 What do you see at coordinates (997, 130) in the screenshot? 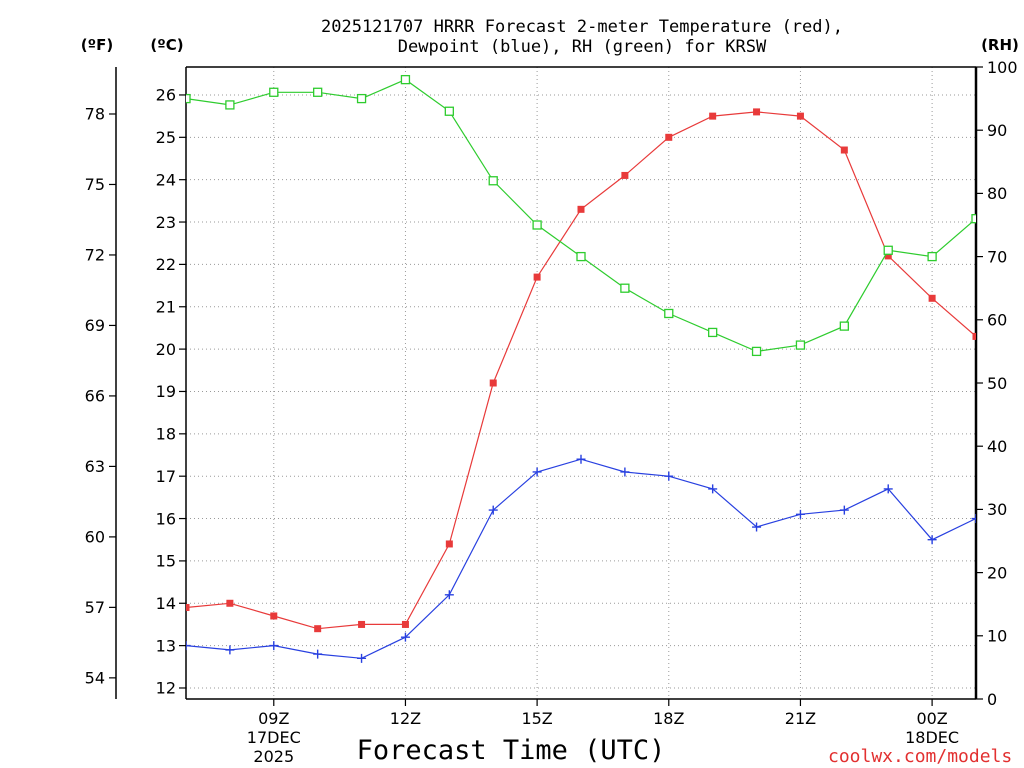
I see `rh-tick-label: 90` at bounding box center [997, 130].